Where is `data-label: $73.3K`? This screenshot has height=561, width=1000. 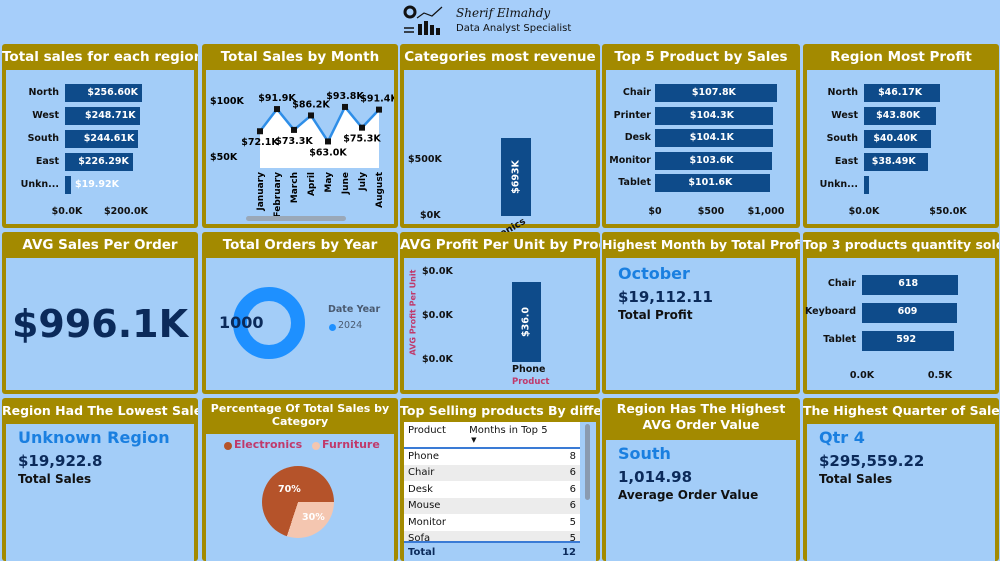 data-label: $73.3K is located at coordinates (294, 141).